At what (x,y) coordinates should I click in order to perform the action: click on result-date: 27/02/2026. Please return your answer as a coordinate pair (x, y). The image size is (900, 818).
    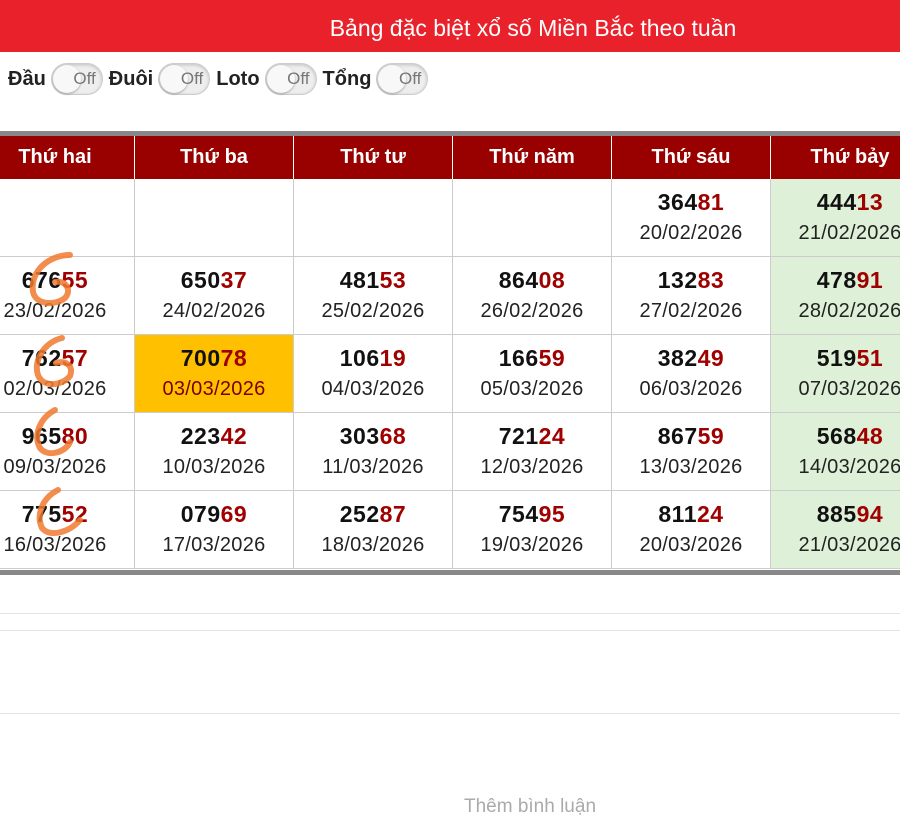
    Looking at the image, I should click on (691, 311).